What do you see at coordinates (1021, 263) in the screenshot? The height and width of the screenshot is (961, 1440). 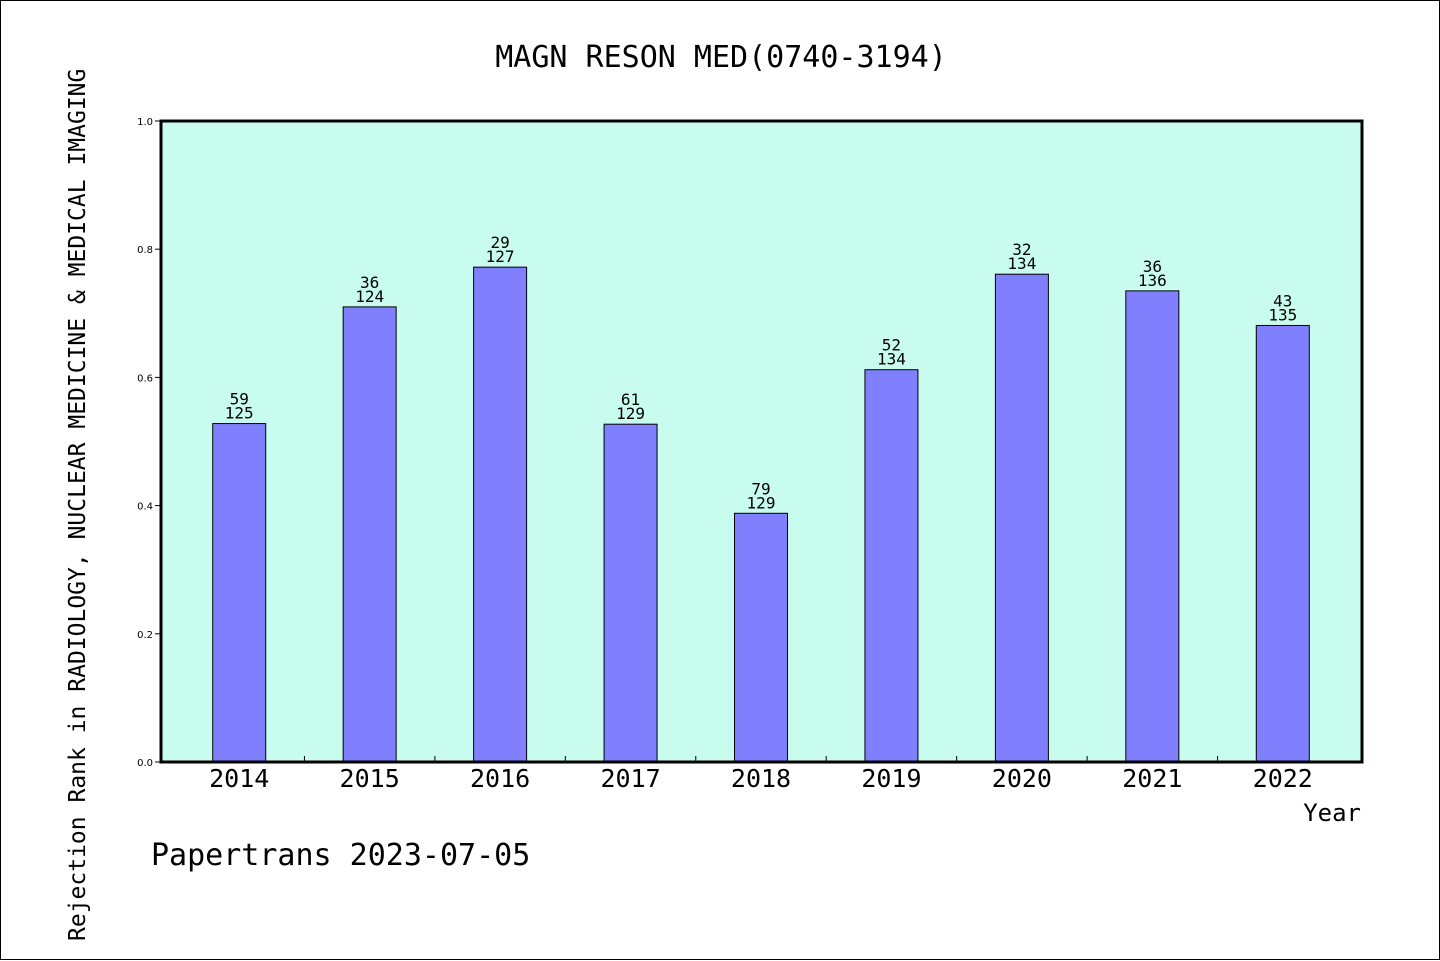 I see `bar-total-label-2020: 134` at bounding box center [1021, 263].